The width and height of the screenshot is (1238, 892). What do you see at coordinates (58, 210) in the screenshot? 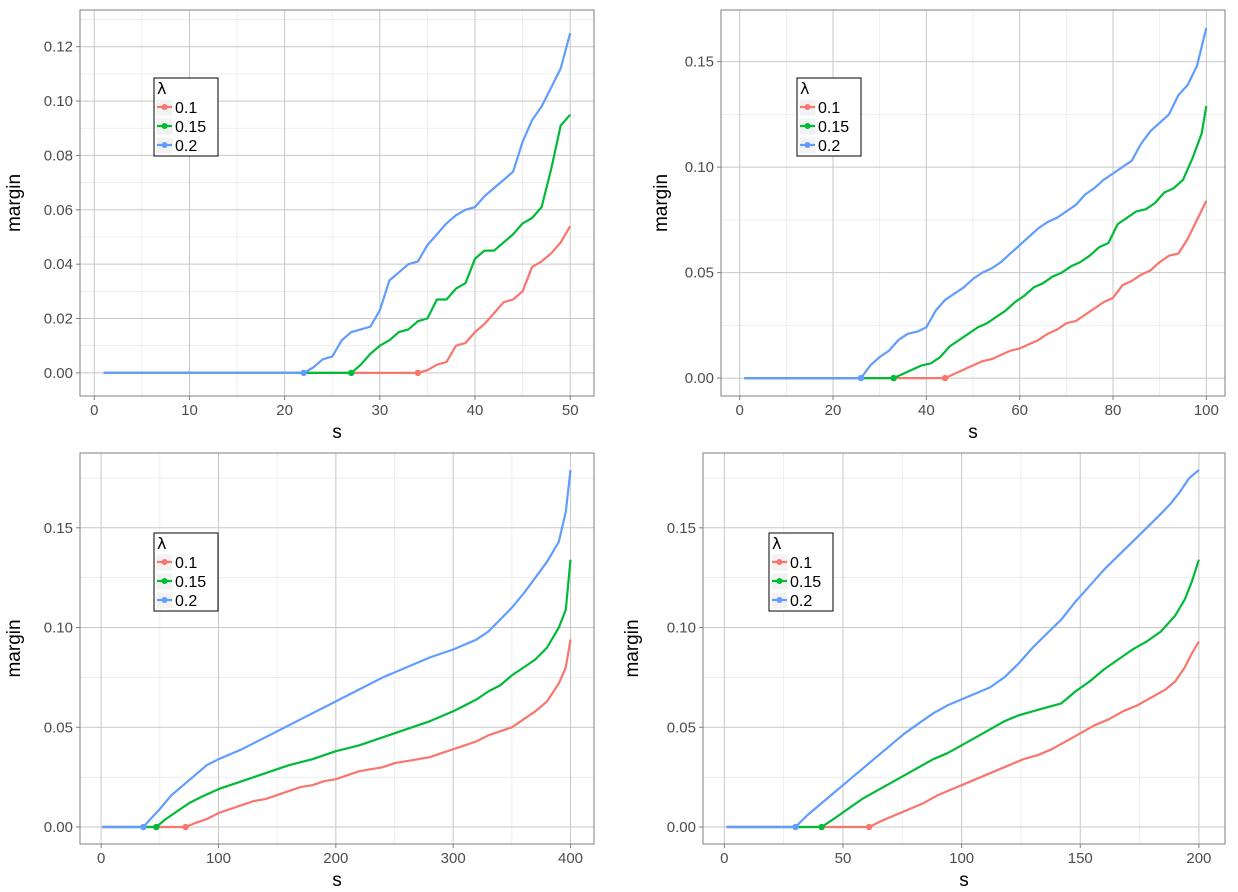
I see `y-tick-label: 0.06` at bounding box center [58, 210].